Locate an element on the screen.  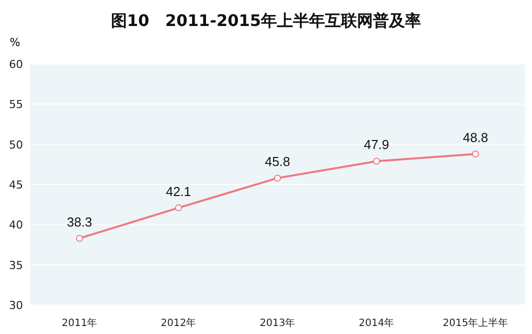
data-label: 47.9 is located at coordinates (377, 144).